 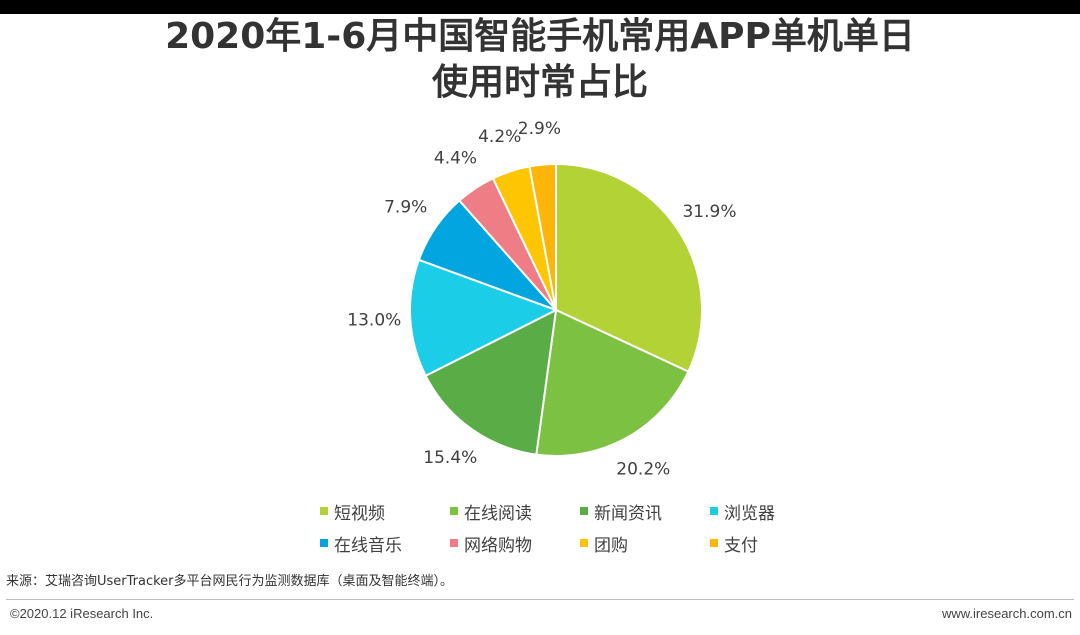 I want to click on chart-title: 2020年1-6月中国智能手机常用APP单机单日 使用时常占比, so click(x=540, y=60).